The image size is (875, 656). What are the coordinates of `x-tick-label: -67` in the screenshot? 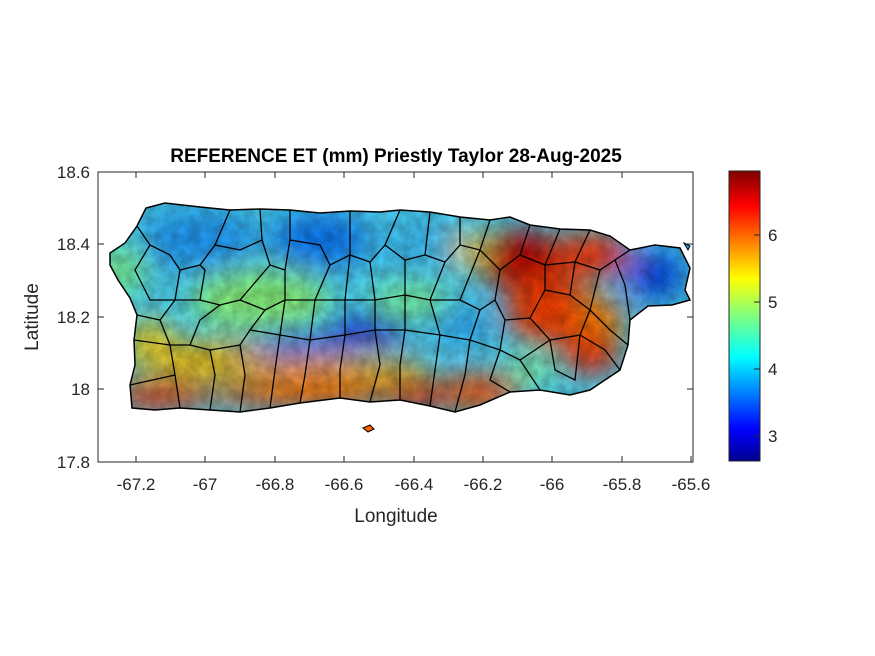 It's located at (205, 484).